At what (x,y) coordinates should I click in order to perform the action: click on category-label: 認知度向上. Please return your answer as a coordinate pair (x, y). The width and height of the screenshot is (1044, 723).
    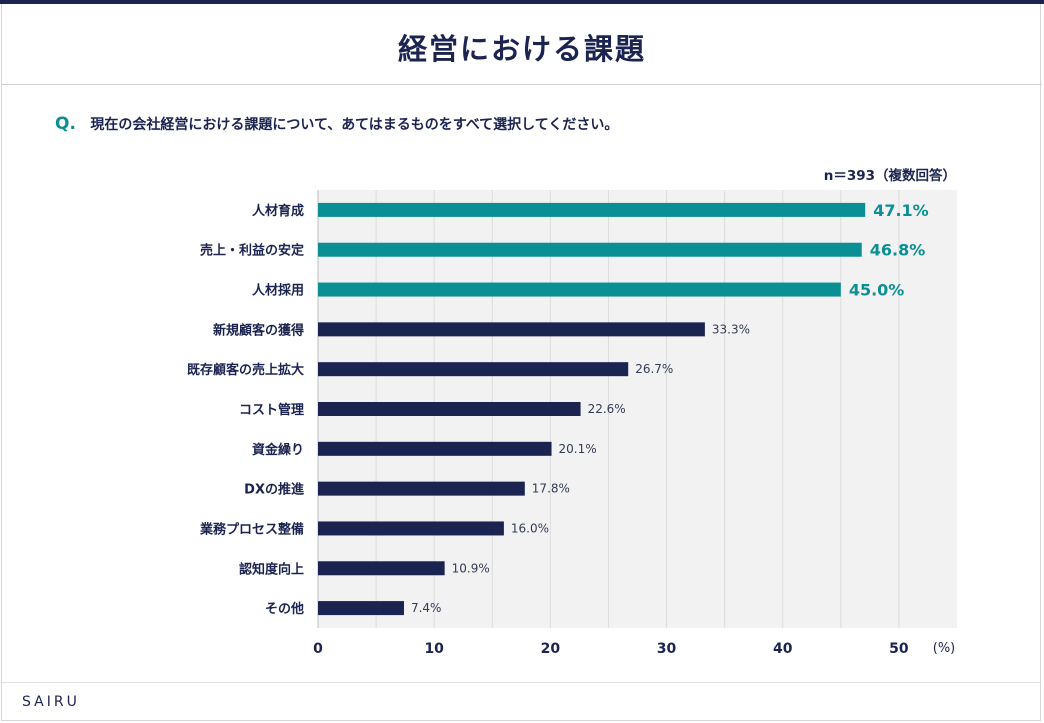
    Looking at the image, I should click on (271, 569).